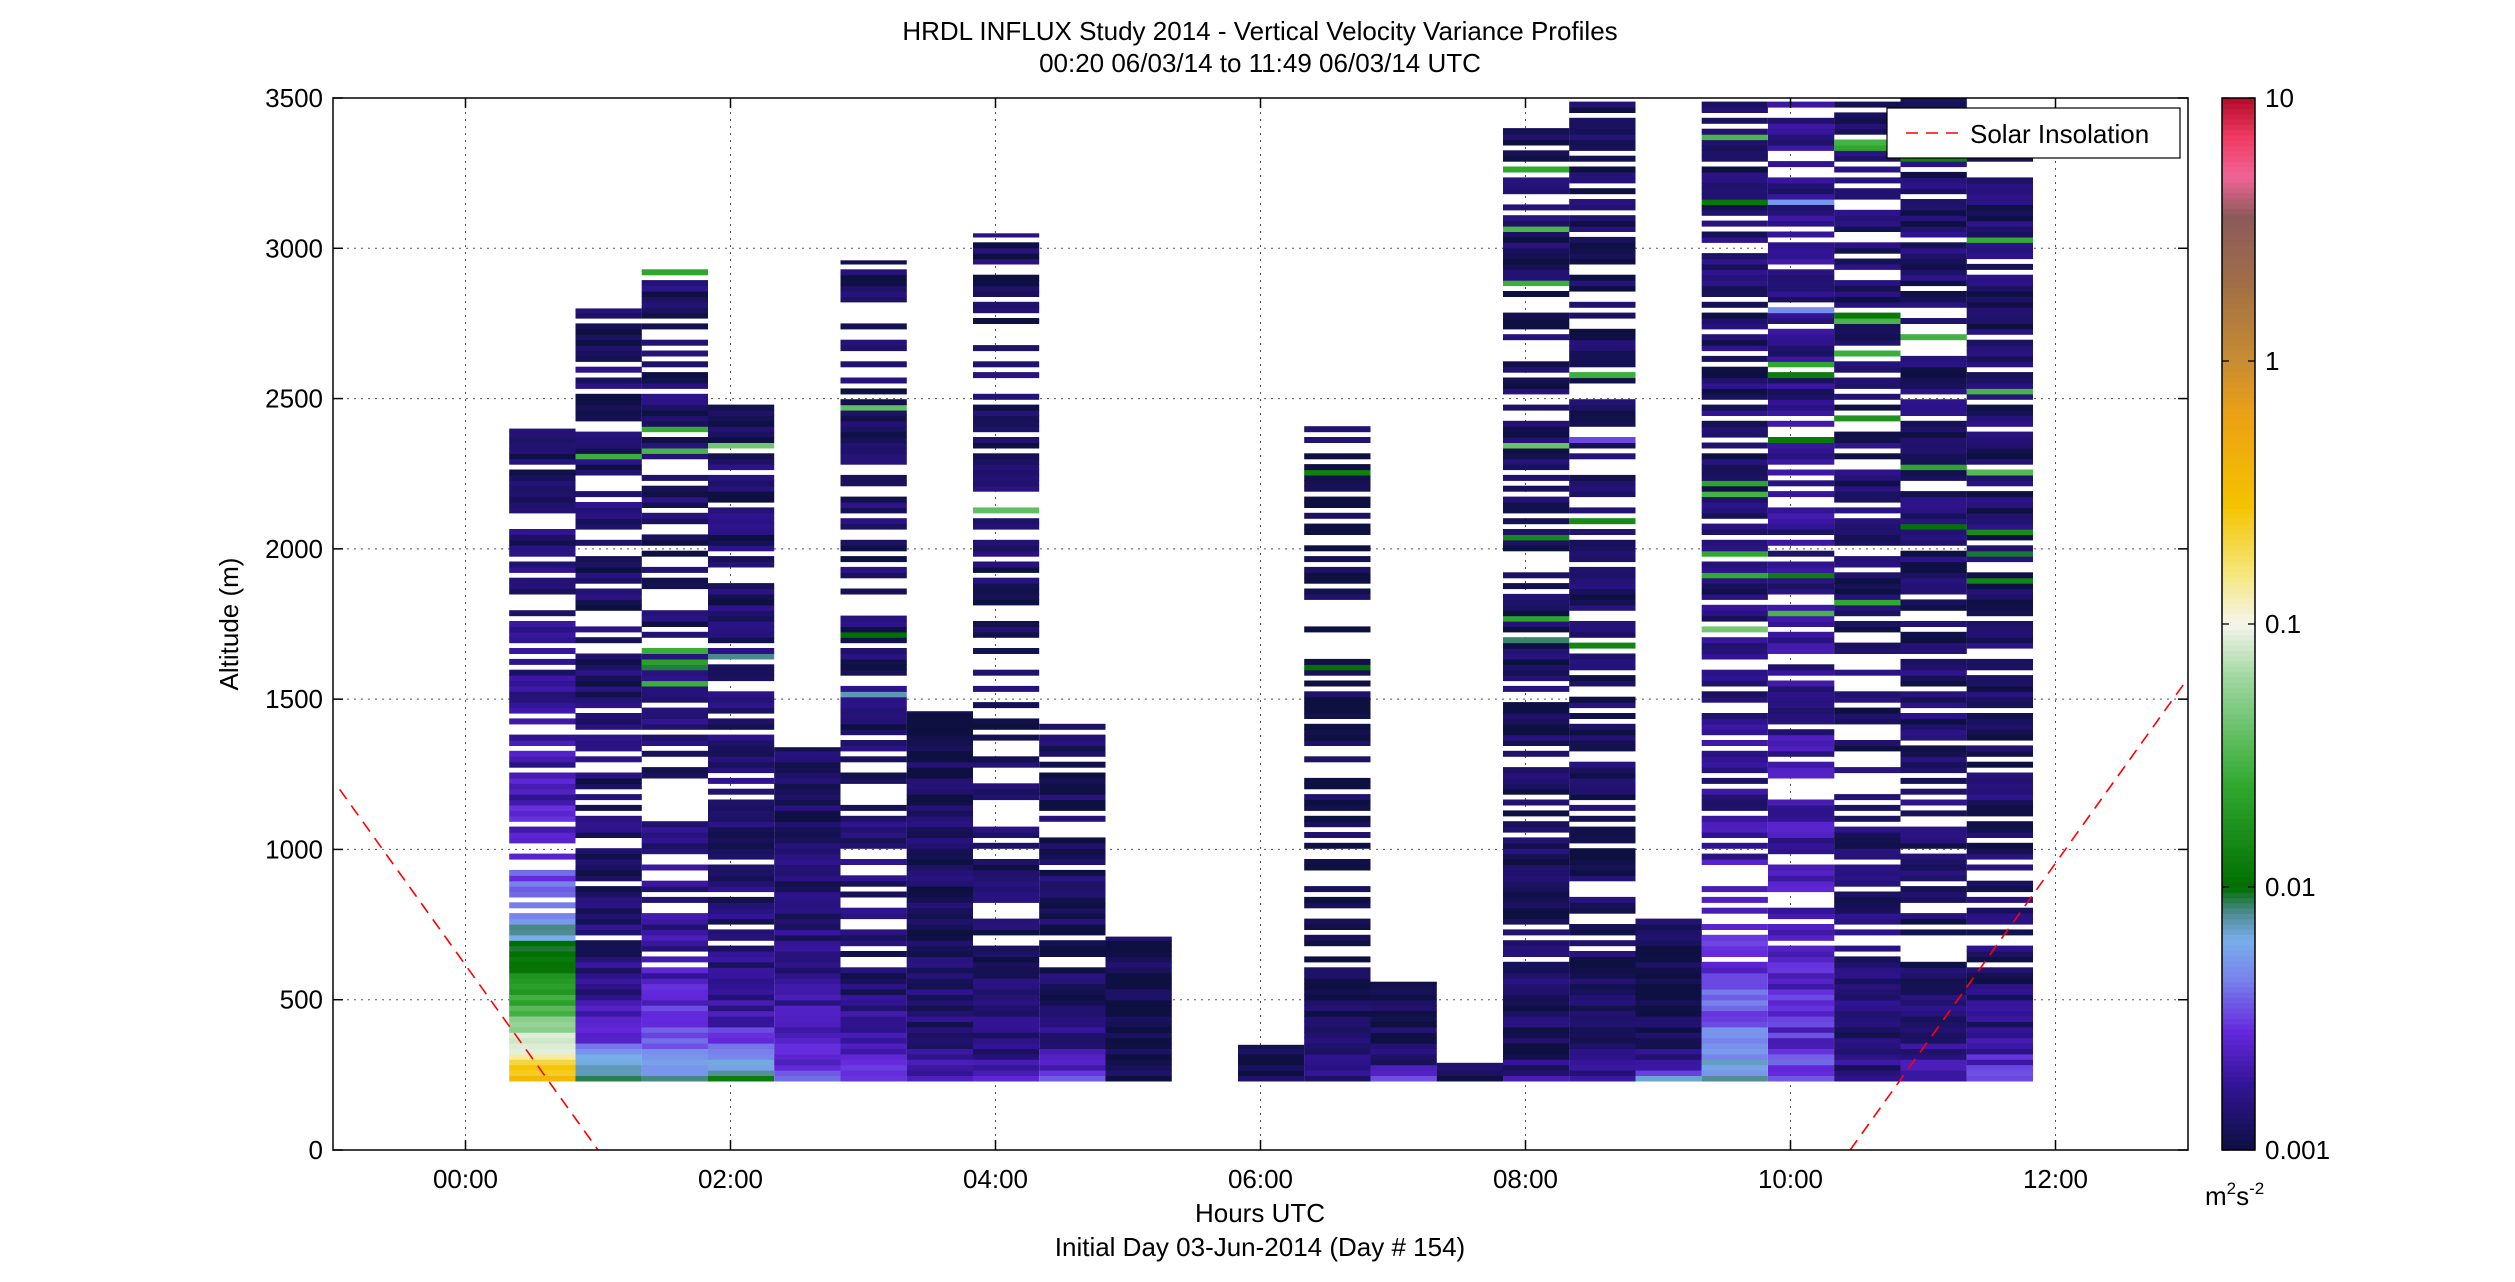 The width and height of the screenshot is (2515, 1282). Describe the element at coordinates (294, 849) in the screenshot. I see `y-tick-label: 1000` at that location.